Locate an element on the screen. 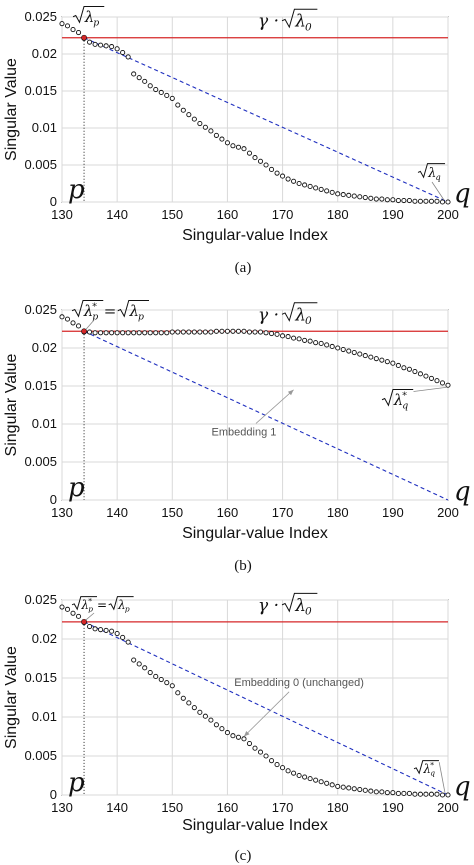 The image size is (474, 865). q-label: q is located at coordinates (462, 492).